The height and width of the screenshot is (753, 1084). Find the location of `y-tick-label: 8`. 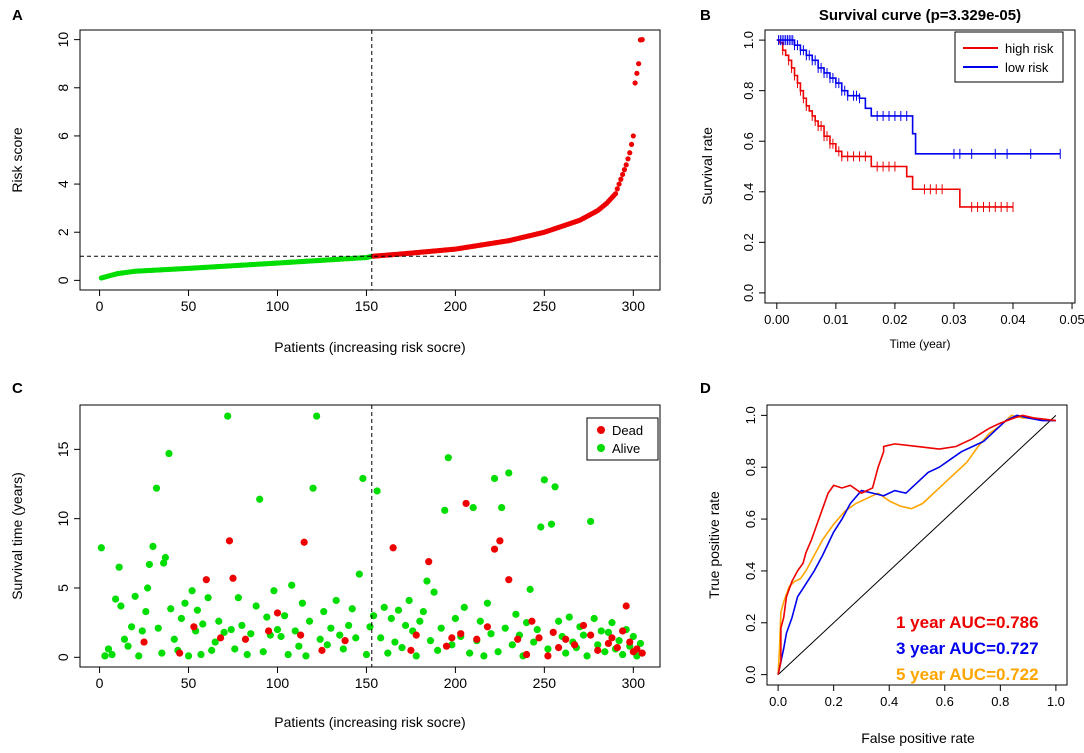

y-tick-label: 8 is located at coordinates (63, 88).